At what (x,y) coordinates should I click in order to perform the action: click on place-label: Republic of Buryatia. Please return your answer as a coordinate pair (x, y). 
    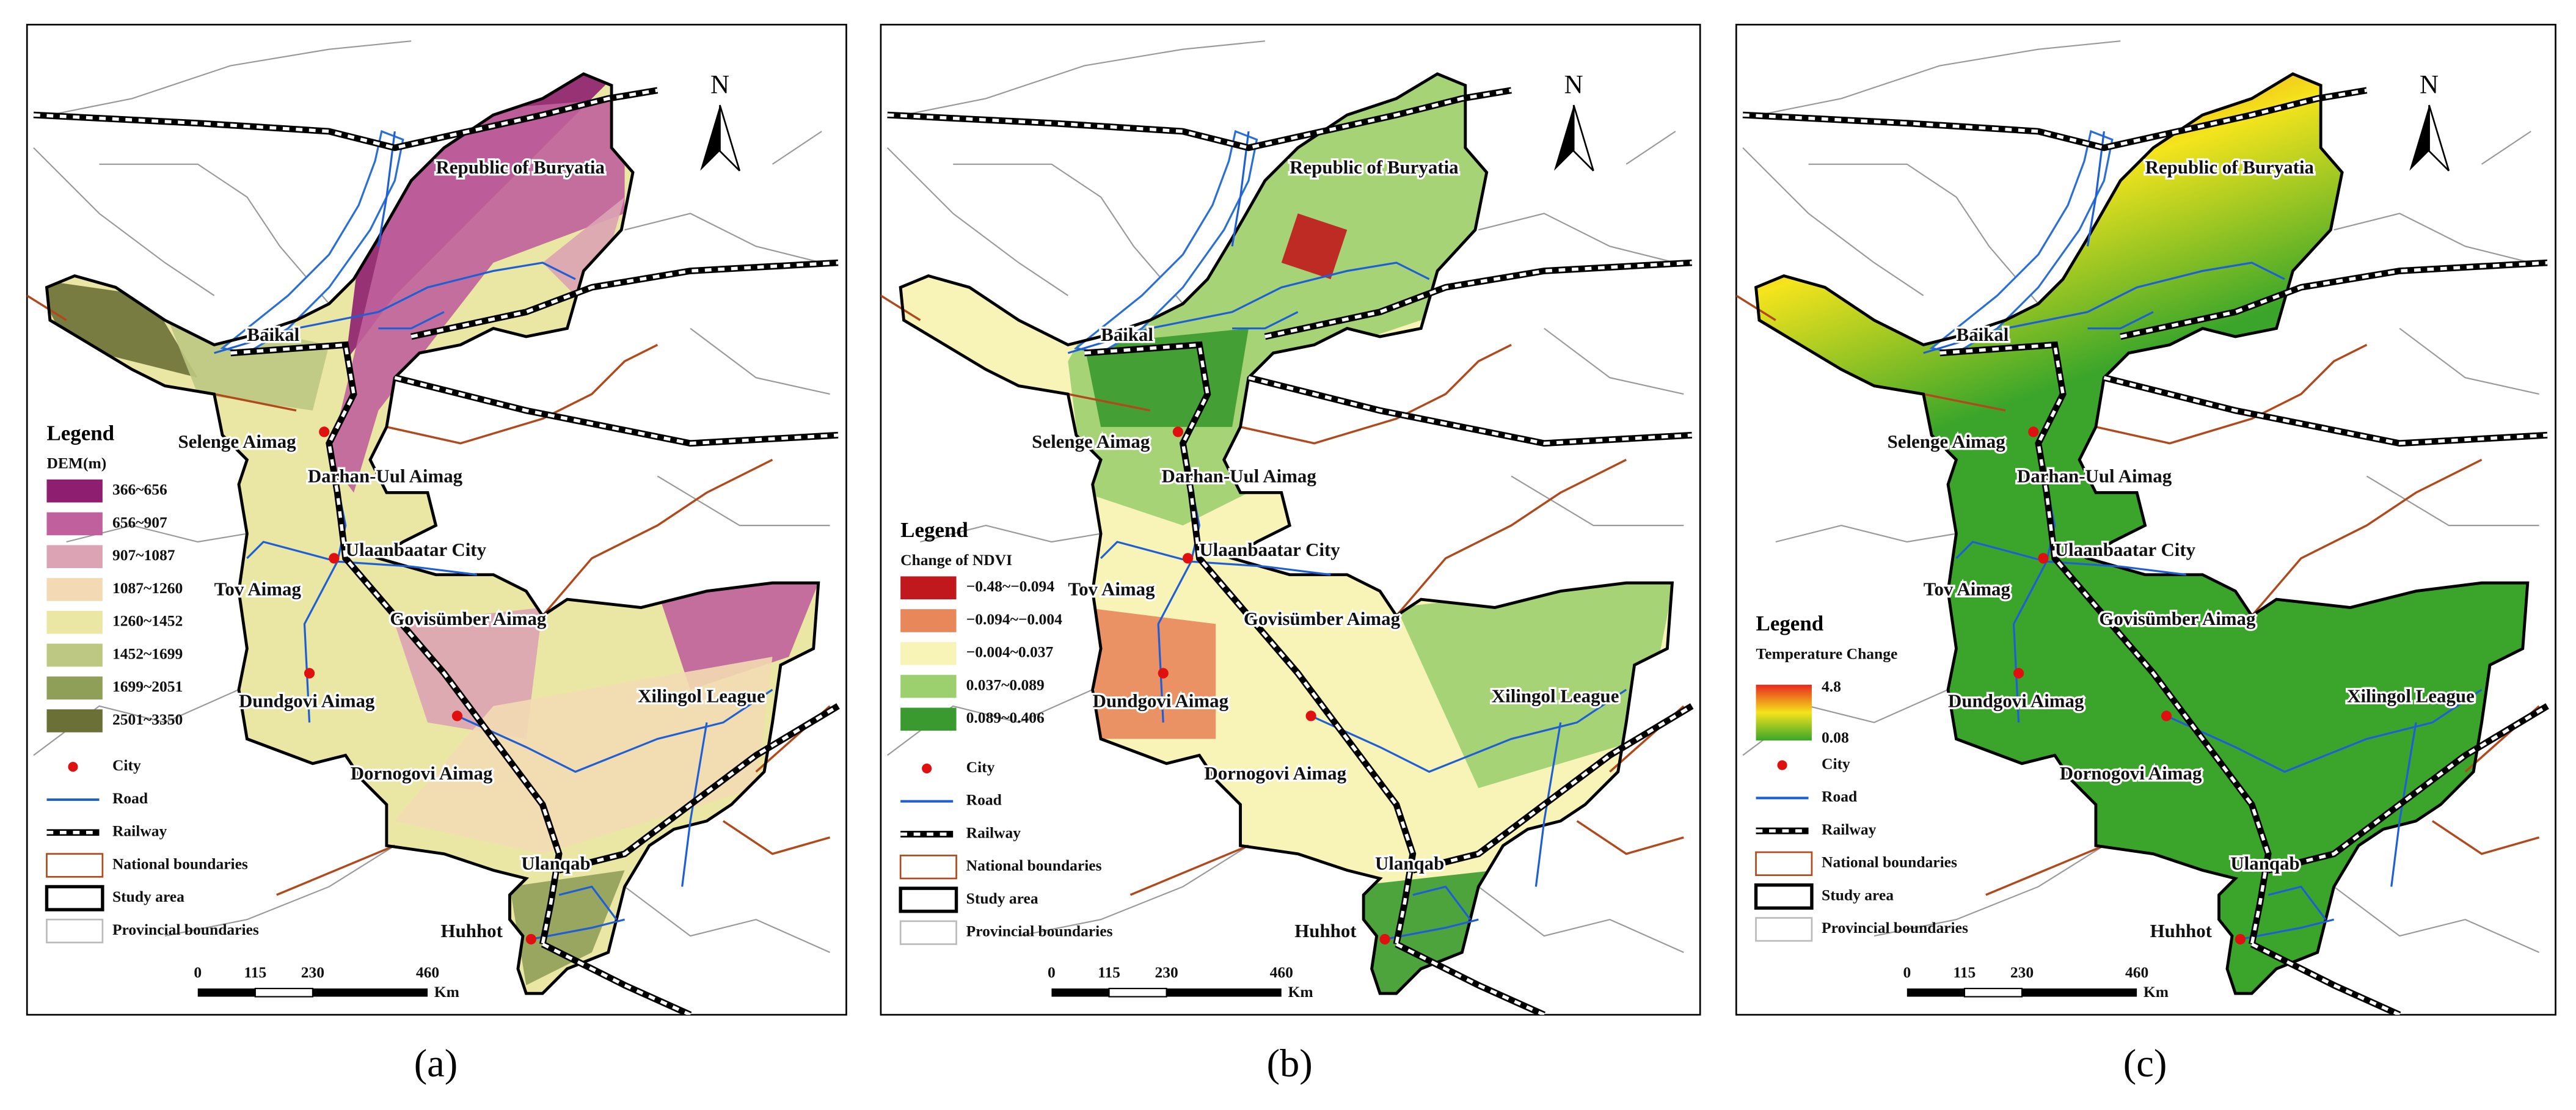
    Looking at the image, I should click on (1374, 167).